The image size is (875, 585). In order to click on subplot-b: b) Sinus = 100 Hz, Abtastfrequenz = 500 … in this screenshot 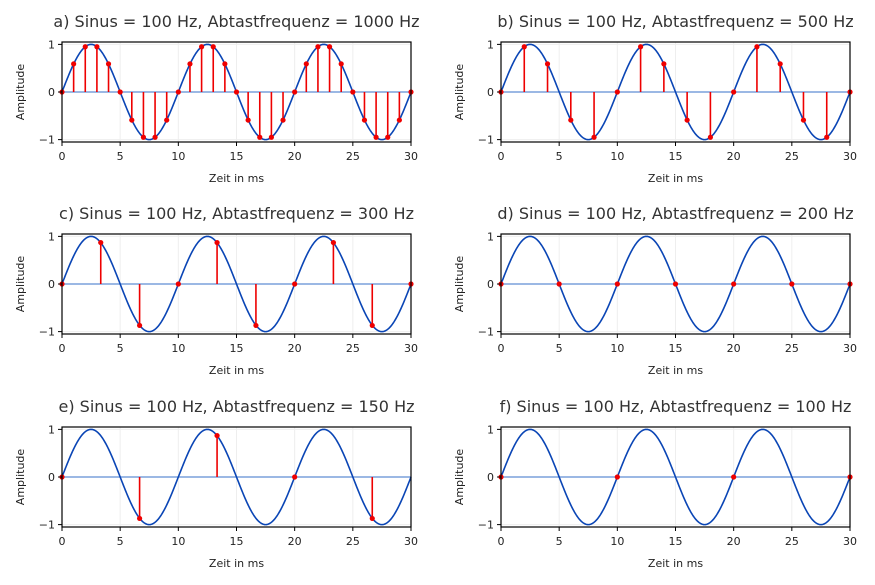, I will do `click(655, 98)`.